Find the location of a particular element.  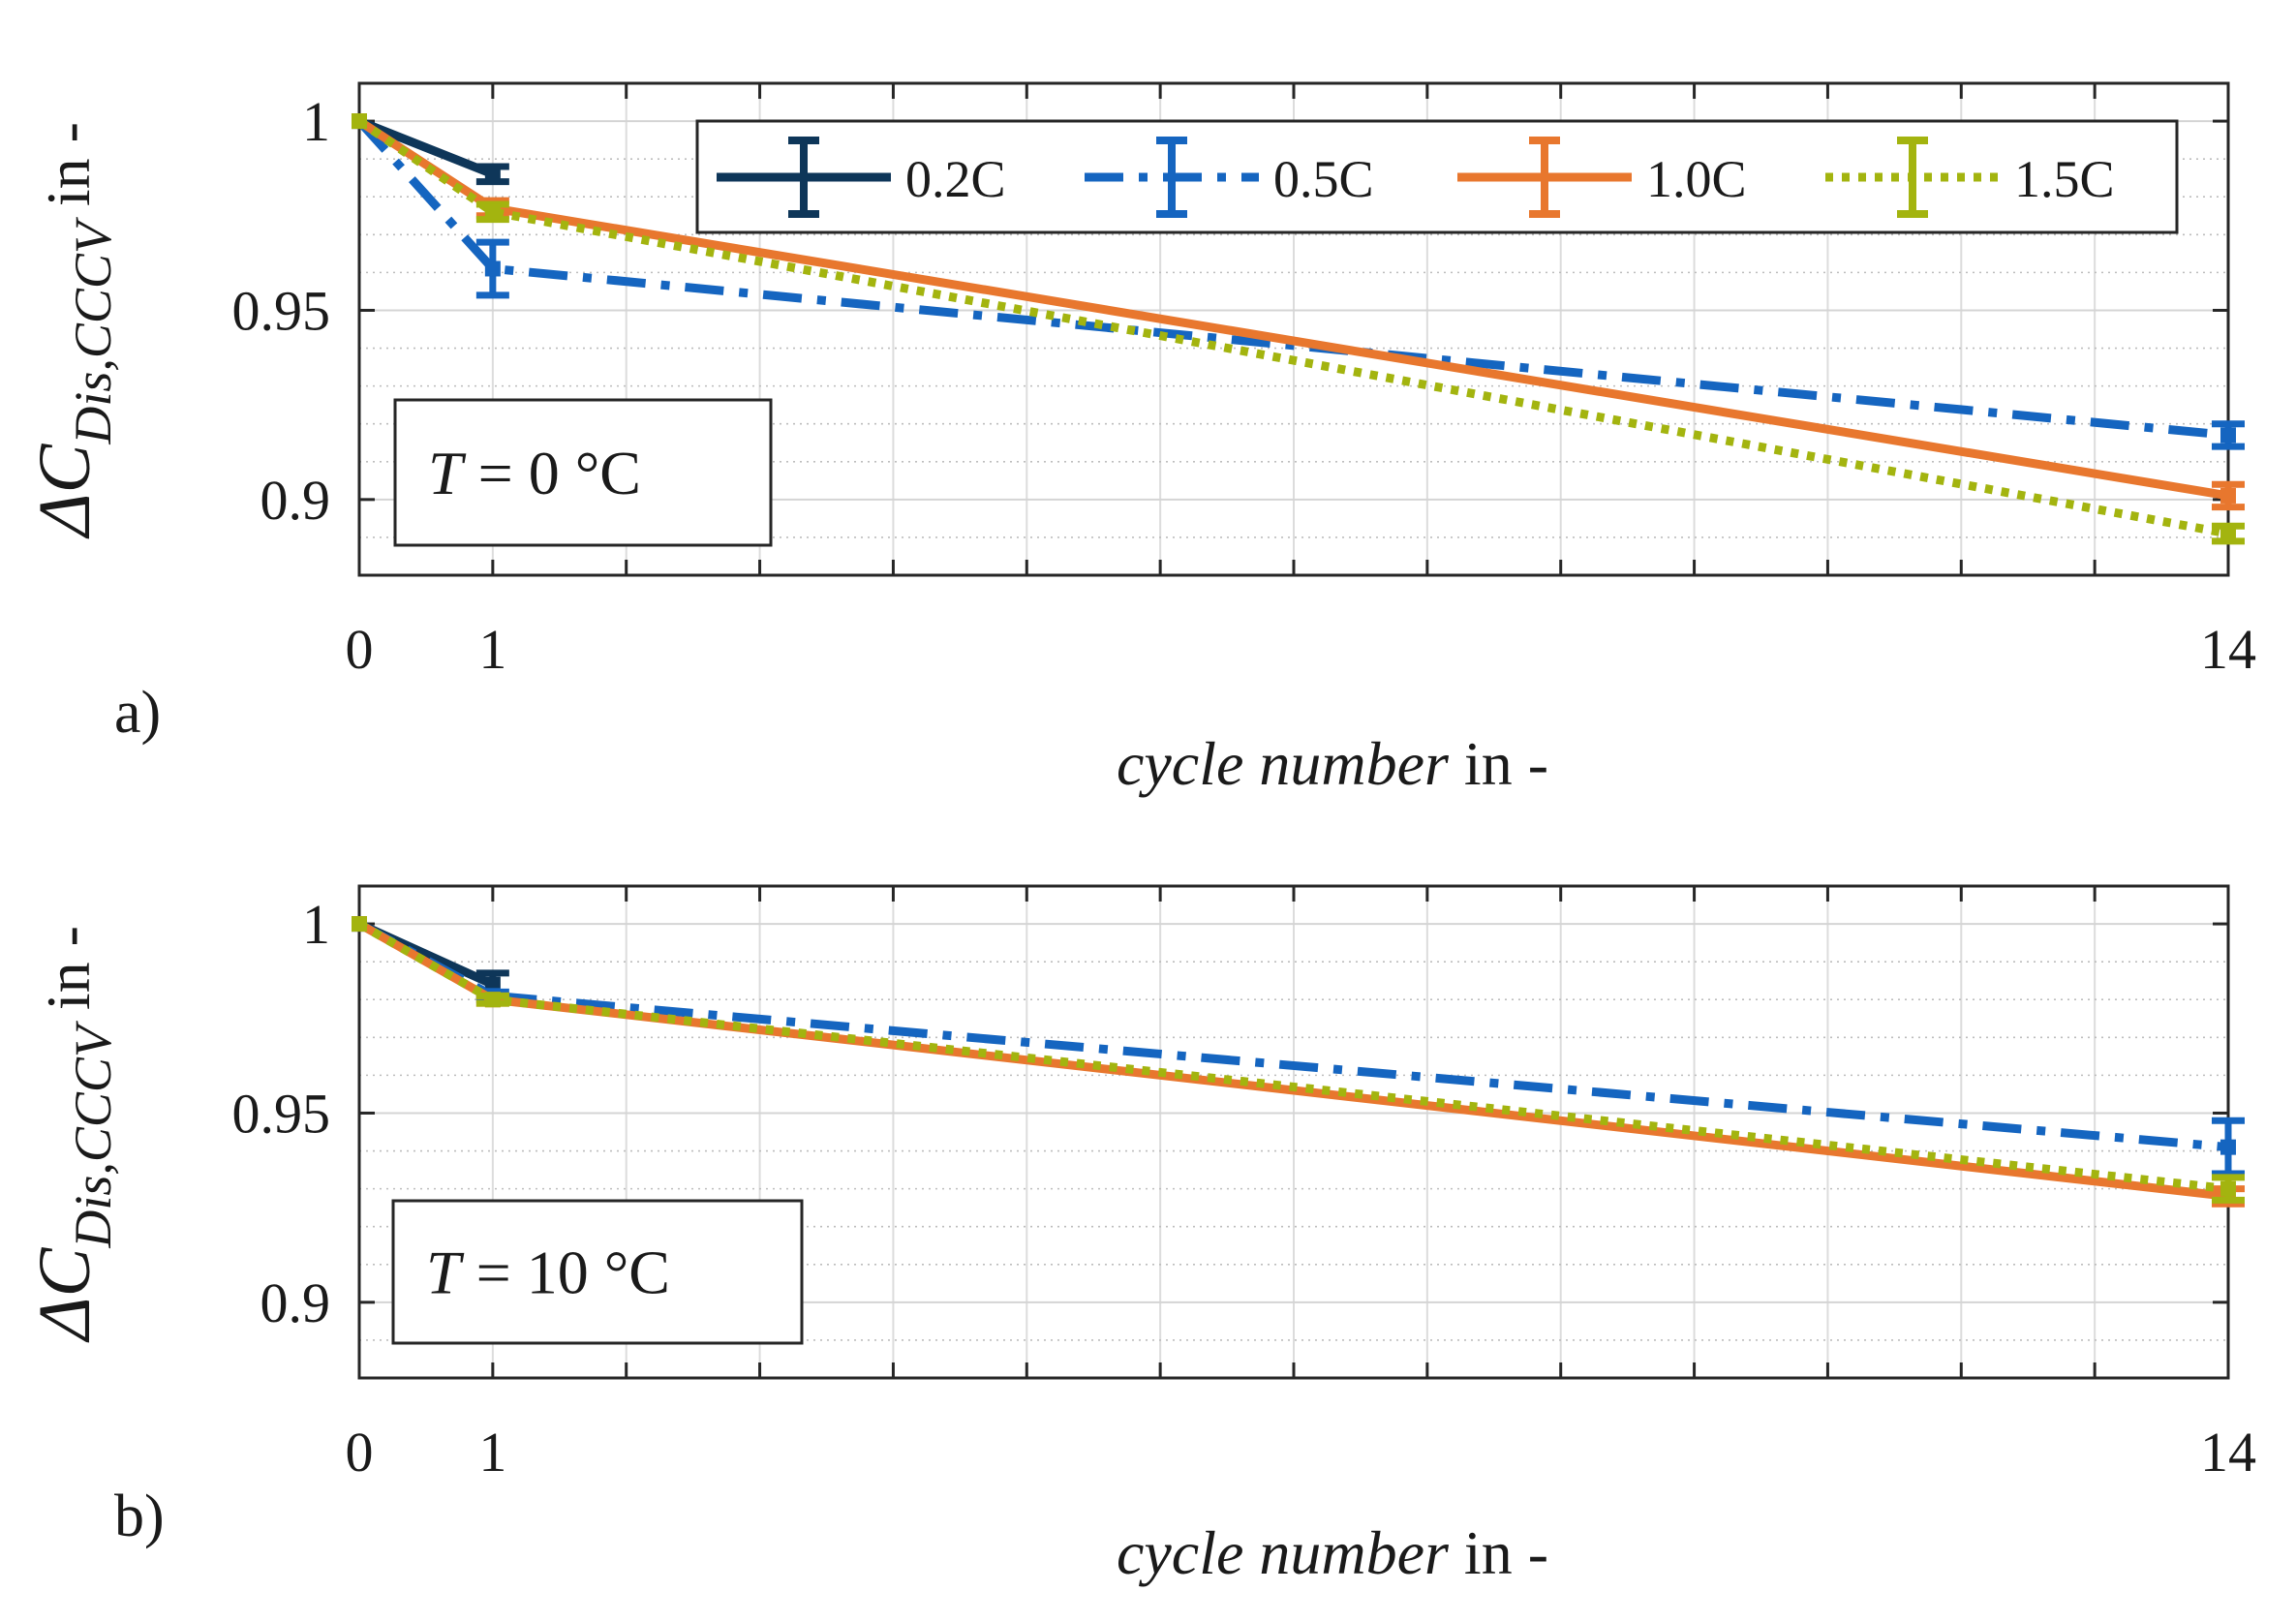

legend-label: 0.5C is located at coordinates (1323, 179).